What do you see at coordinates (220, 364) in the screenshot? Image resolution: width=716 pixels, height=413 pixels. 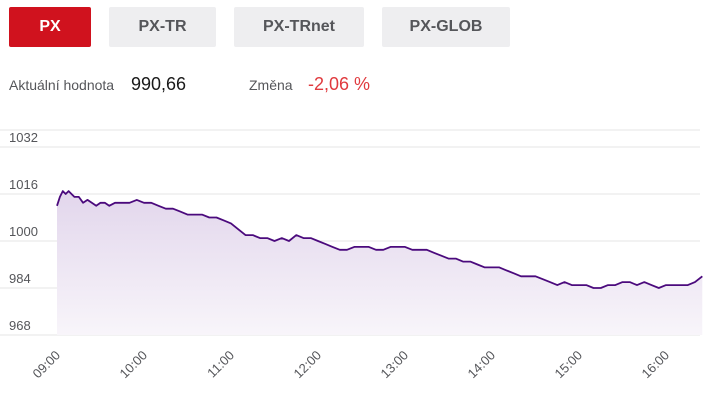 I see `x-tick-label: 11:00` at bounding box center [220, 364].